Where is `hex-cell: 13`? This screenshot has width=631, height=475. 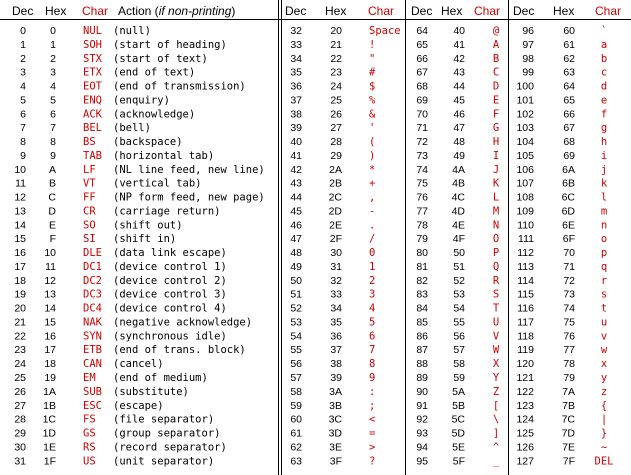
hex-cell: 13 is located at coordinates (50, 295).